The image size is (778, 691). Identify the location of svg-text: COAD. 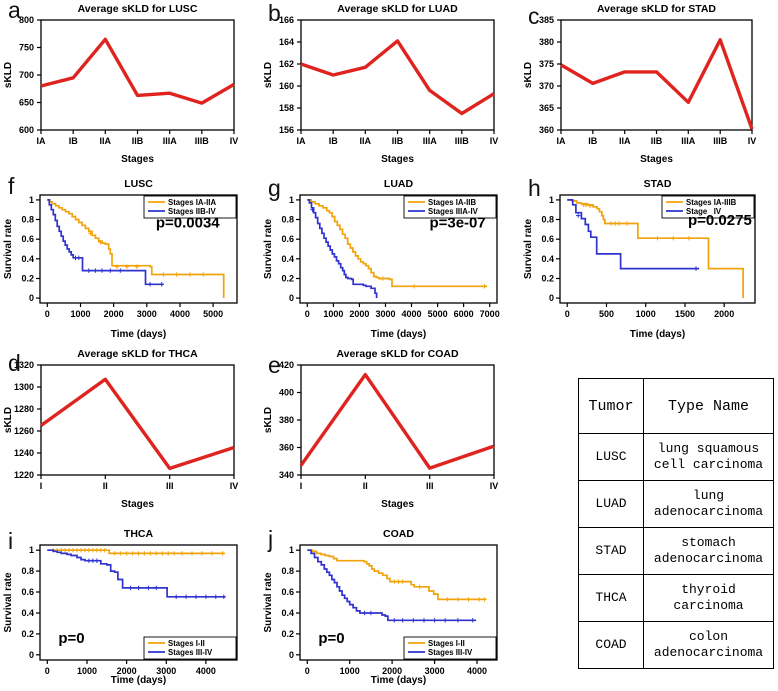
(398, 534).